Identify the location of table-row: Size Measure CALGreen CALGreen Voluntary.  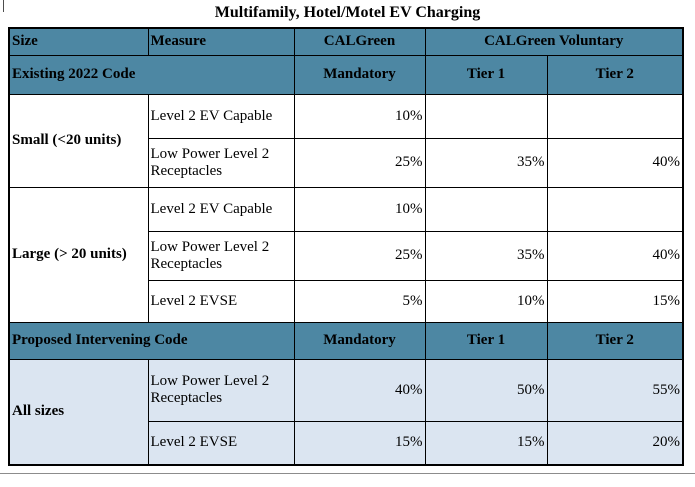
(346, 41).